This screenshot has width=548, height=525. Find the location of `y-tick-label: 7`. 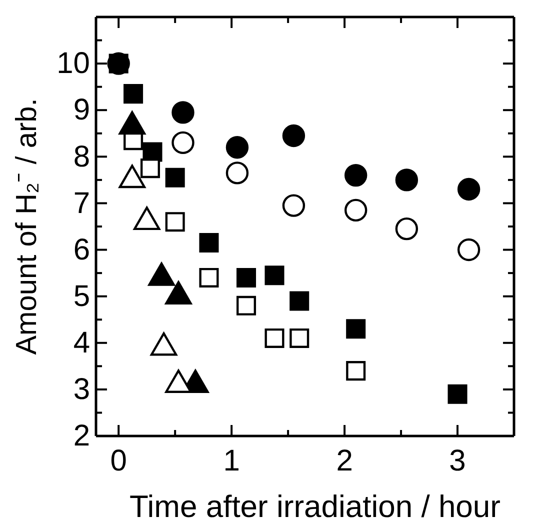

y-tick-label: 7 is located at coordinates (81, 203).